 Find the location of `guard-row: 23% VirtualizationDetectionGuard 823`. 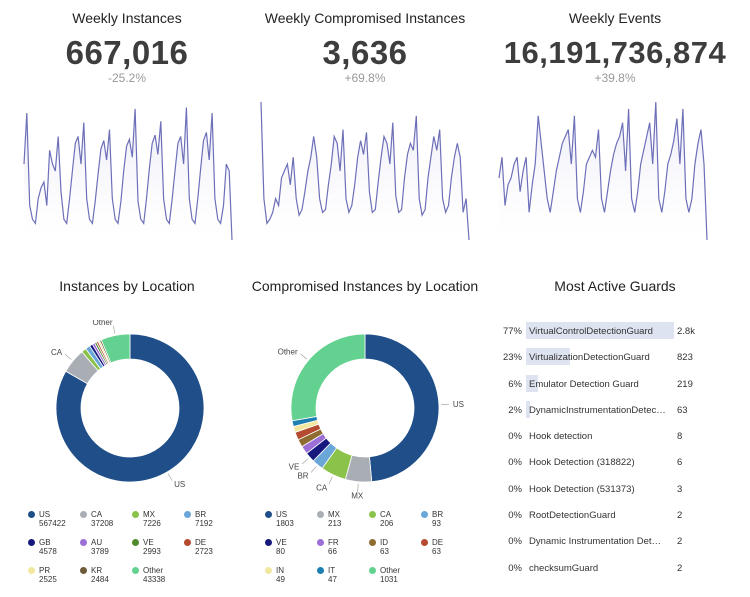

guard-row: 23% VirtualizationDetectionGuard 823 is located at coordinates (620, 357).